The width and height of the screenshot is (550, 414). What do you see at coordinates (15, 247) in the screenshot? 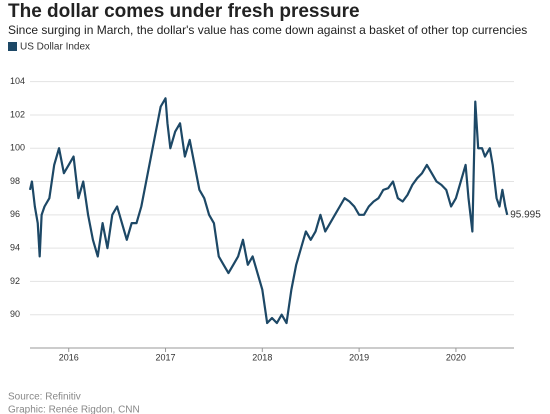
I see `y-tick-label: 94` at bounding box center [15, 247].